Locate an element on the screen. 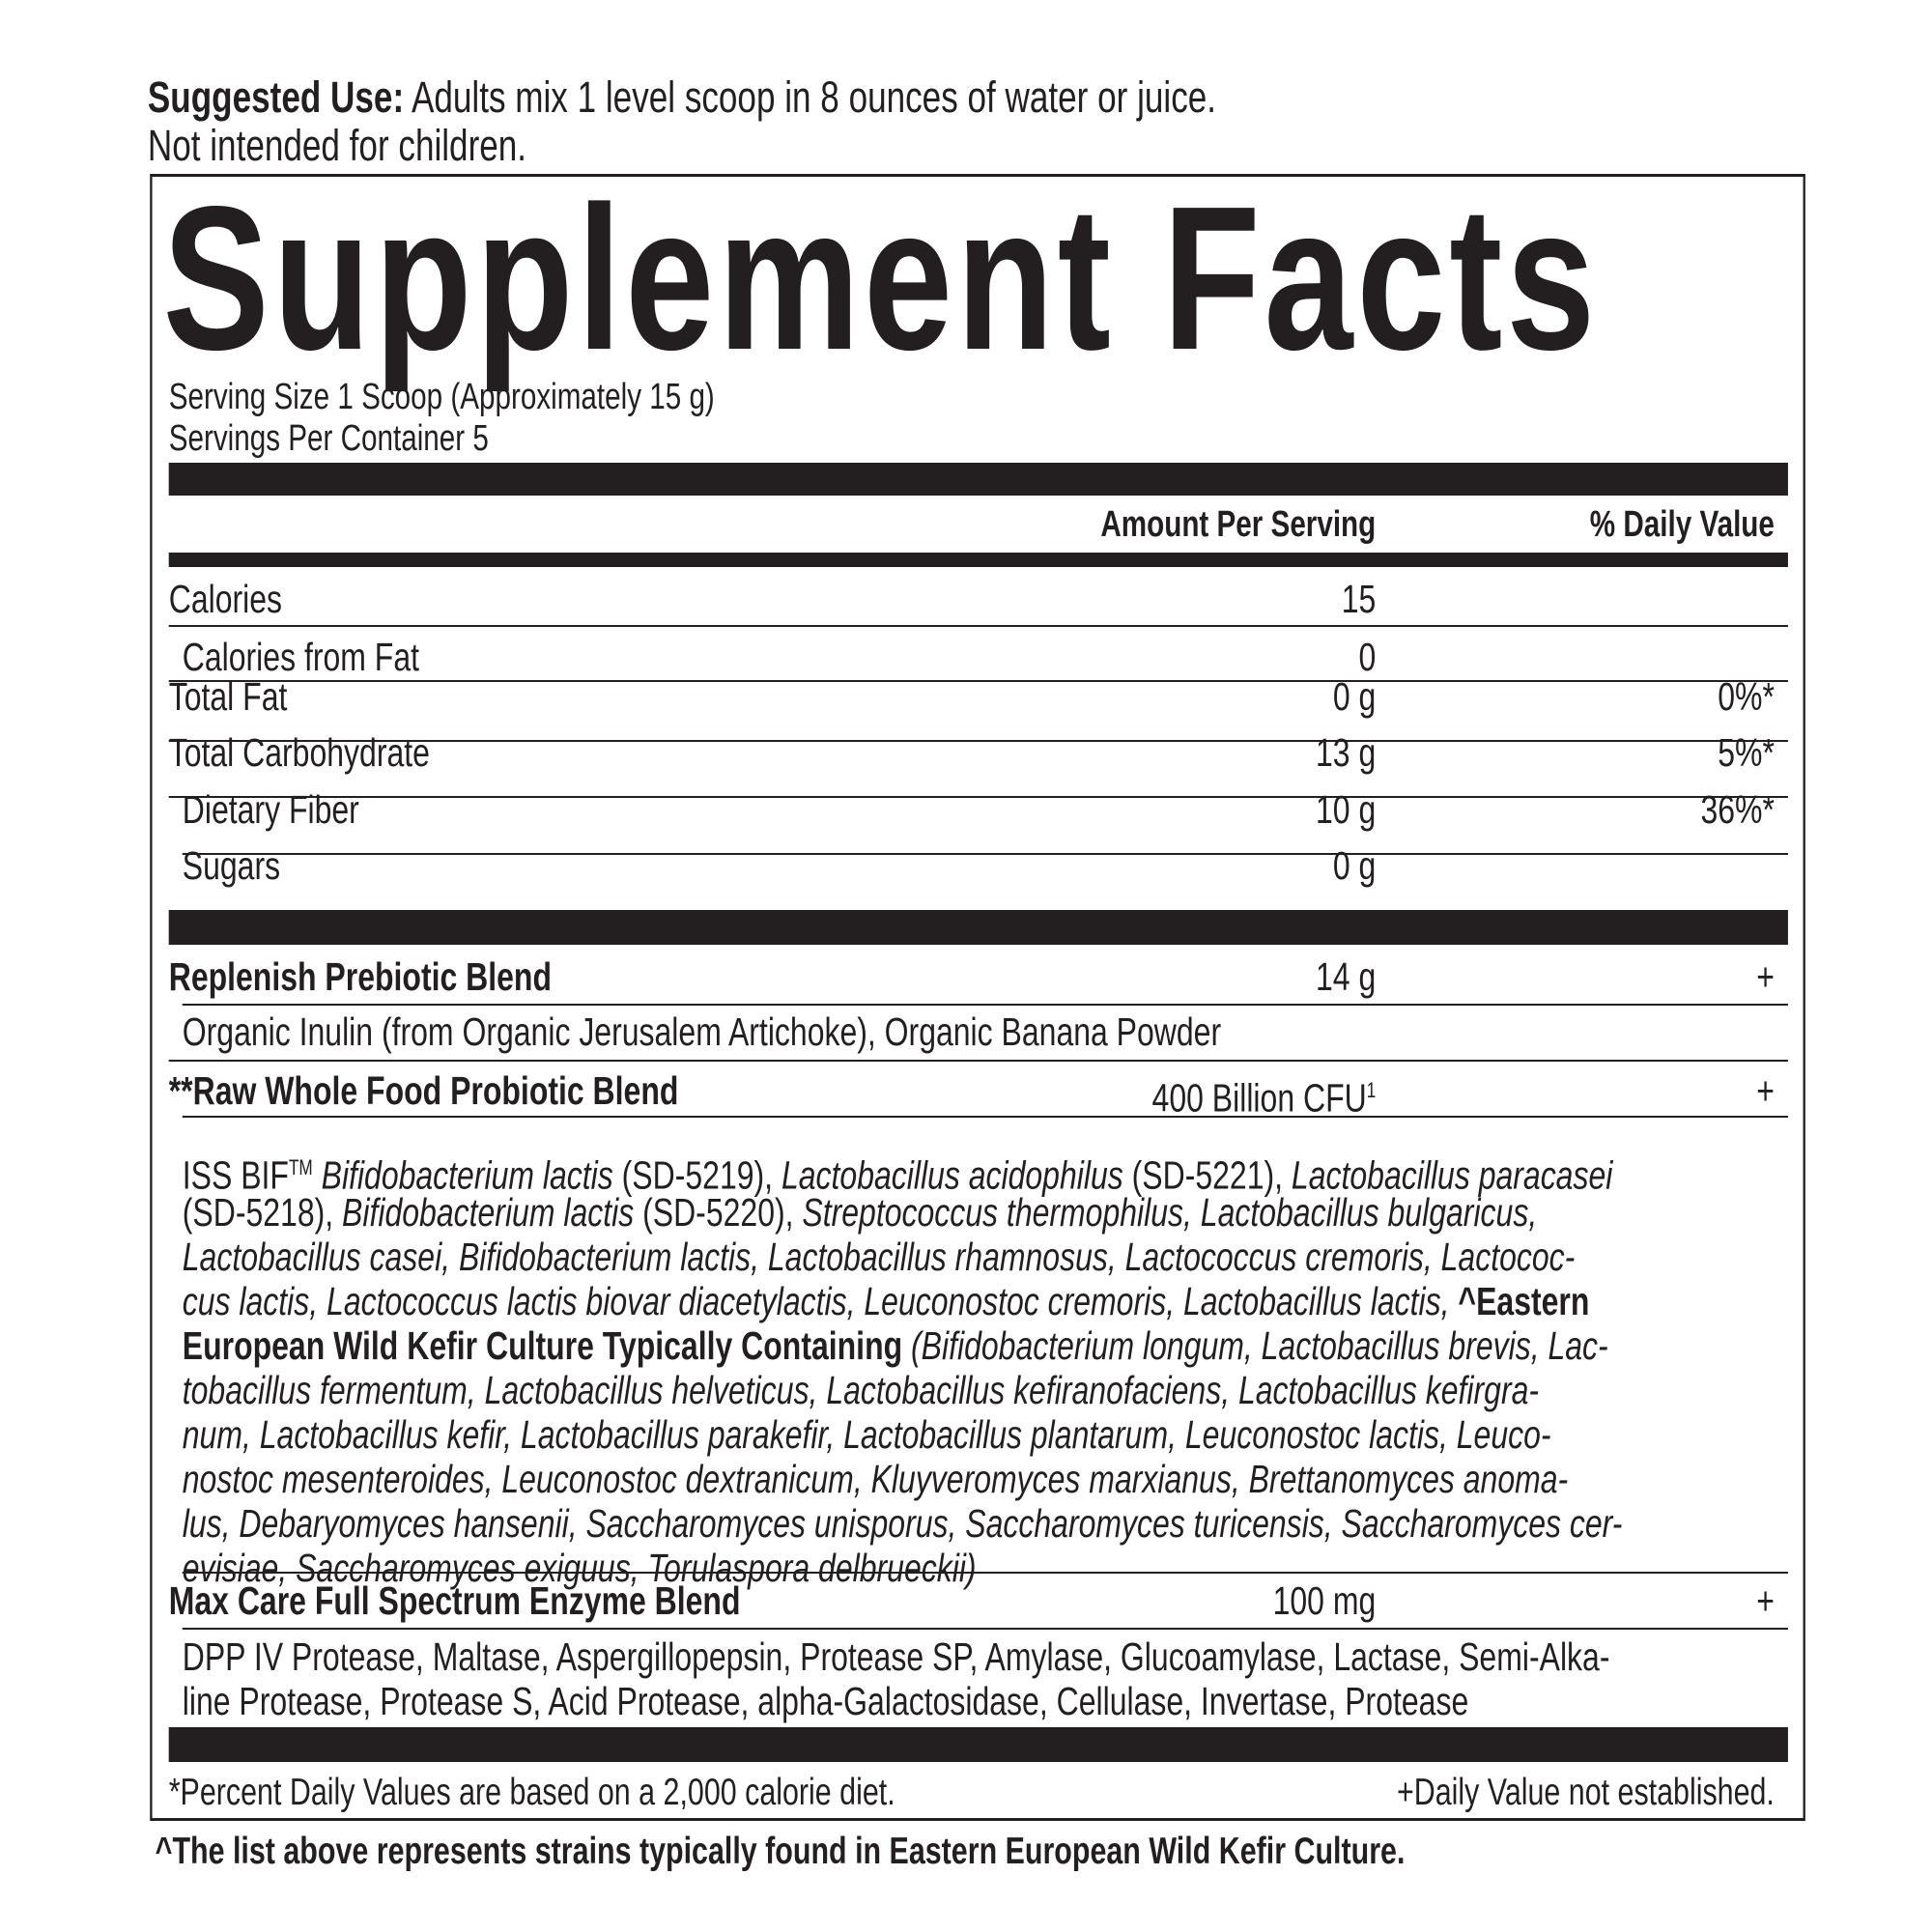 Image resolution: width=1932 pixels, height=1932 pixels. nutrient-name: Calories from Fat is located at coordinates (301, 657).